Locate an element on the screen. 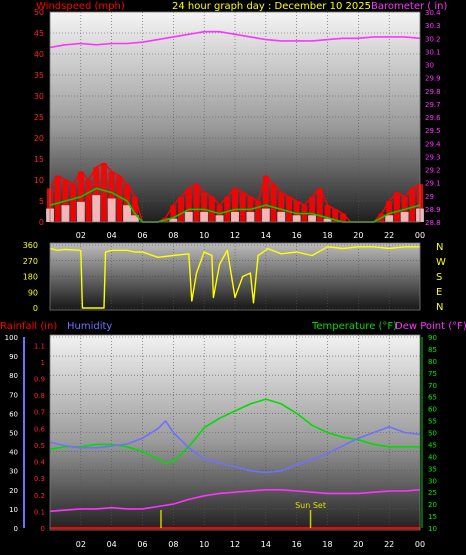 The height and width of the screenshot is (555, 466). compass-label: N is located at coordinates (439, 247).